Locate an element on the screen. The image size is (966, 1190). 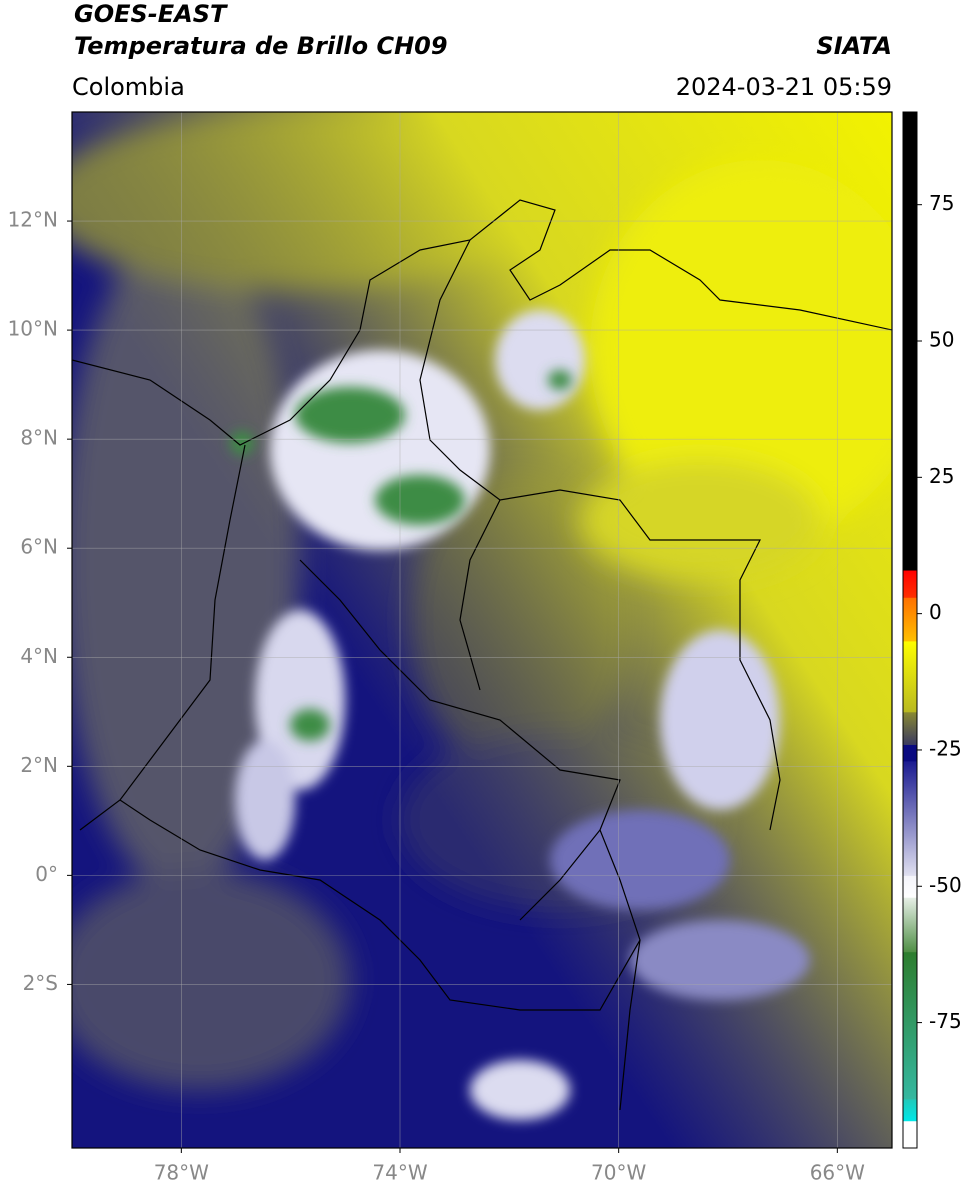
y-tick-label: 4°N is located at coordinates (39, 656).